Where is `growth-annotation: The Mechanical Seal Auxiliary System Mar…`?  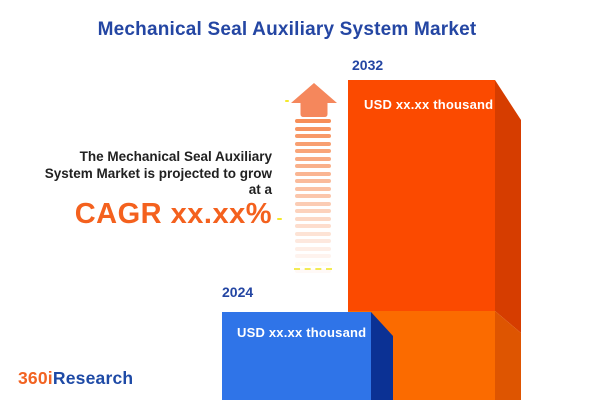 growth-annotation: The Mechanical Seal Auxiliary System Mar… is located at coordinates (145, 189).